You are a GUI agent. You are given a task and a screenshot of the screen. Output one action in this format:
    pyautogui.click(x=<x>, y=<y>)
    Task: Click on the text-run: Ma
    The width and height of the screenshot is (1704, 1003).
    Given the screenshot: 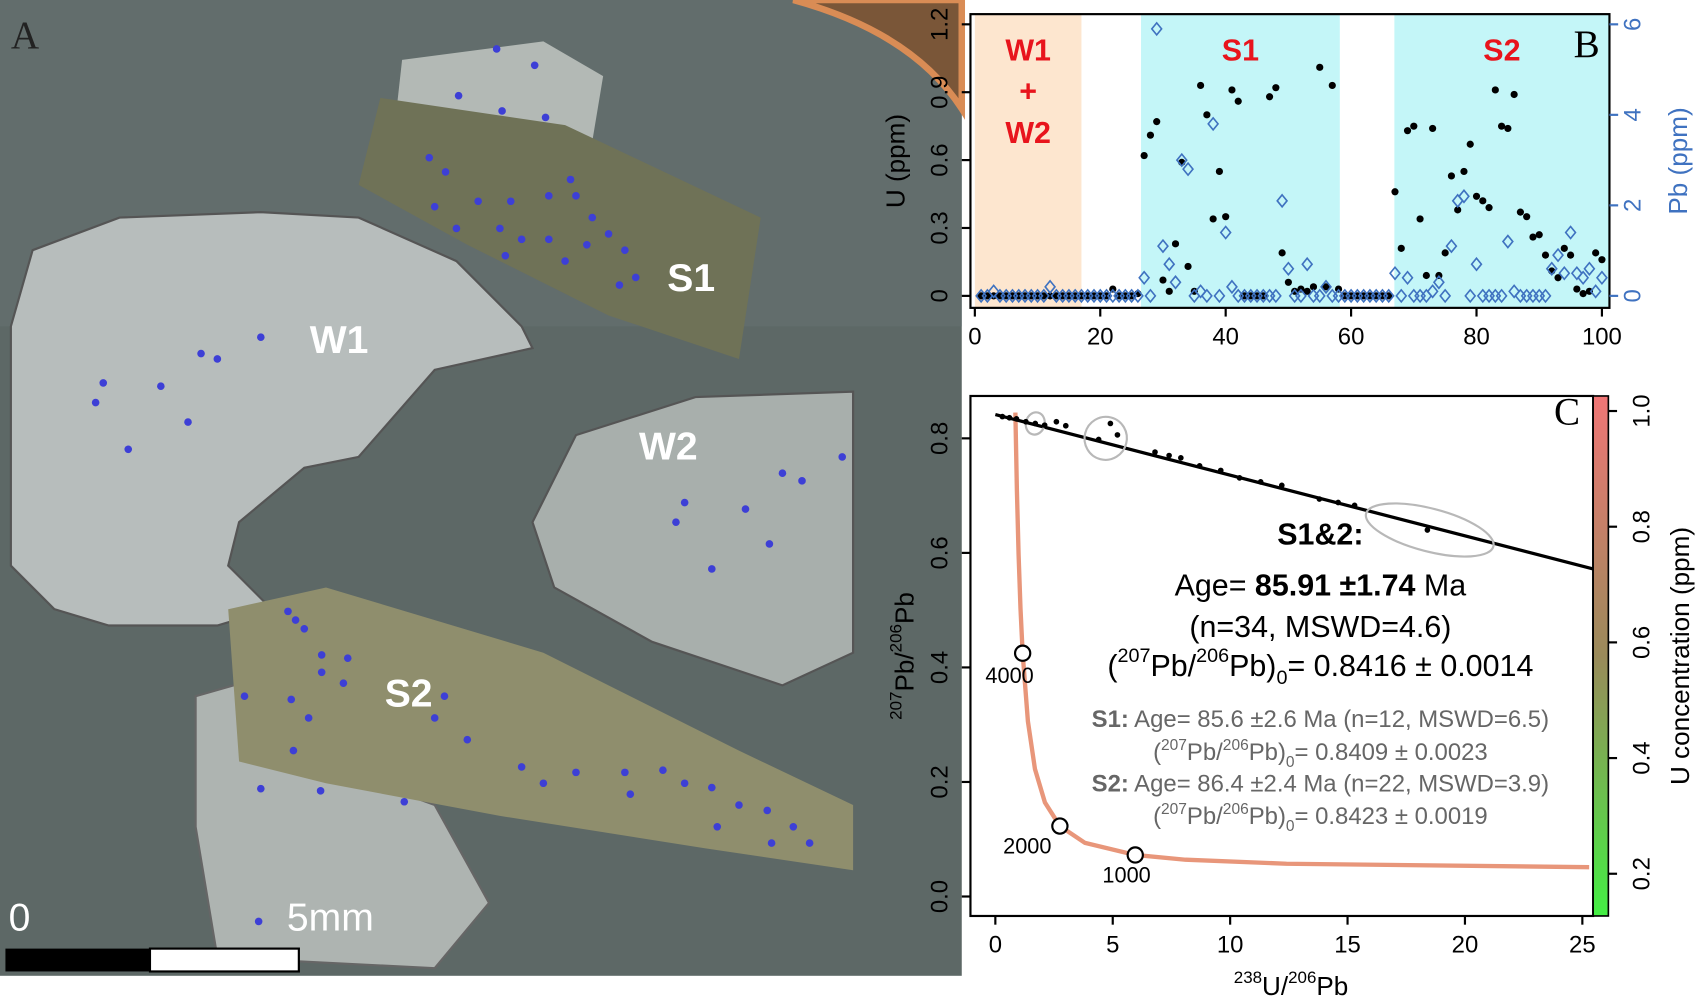 What is the action you would take?
    pyautogui.click(x=1440, y=585)
    